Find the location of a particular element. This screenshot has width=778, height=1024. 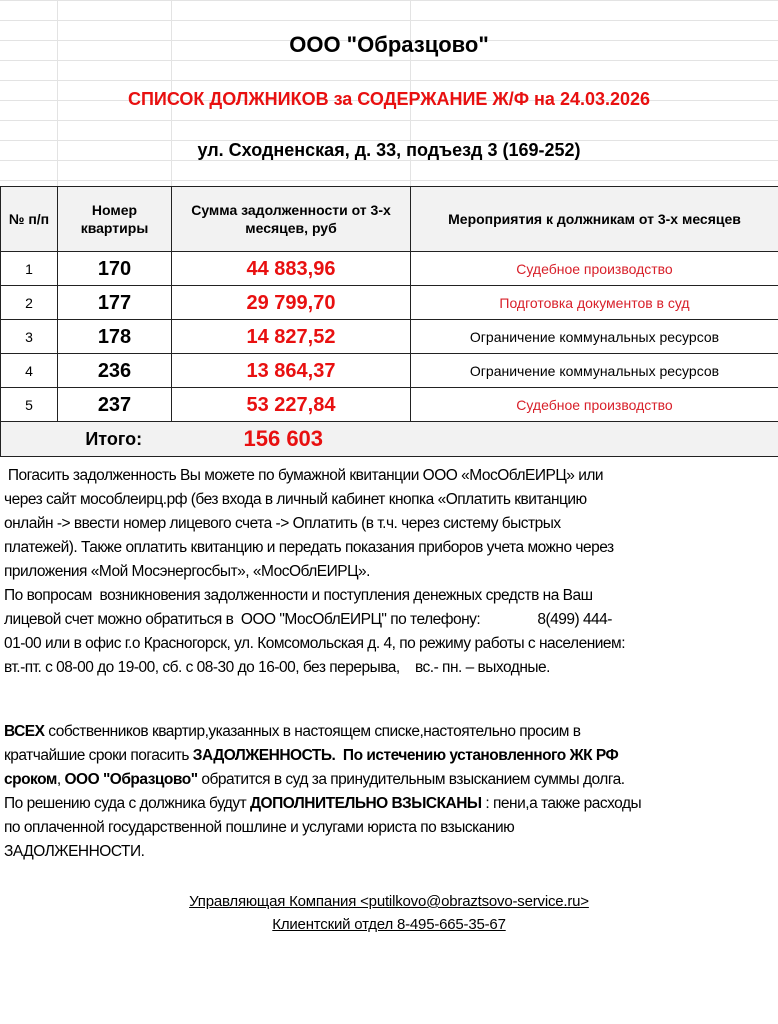

notice-text: , is located at coordinates (60, 779).